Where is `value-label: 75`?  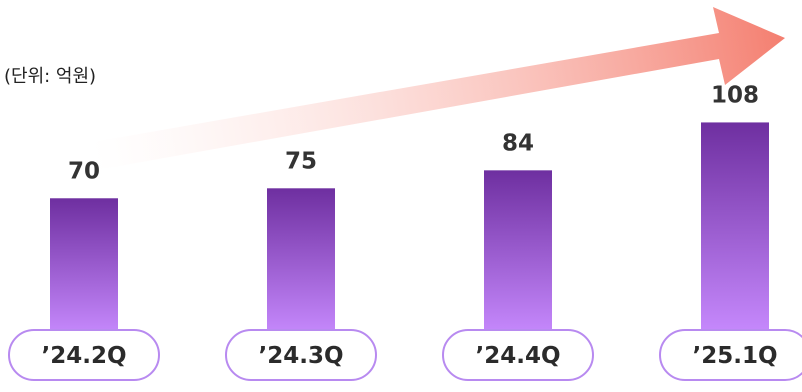
value-label: 75 is located at coordinates (301, 161).